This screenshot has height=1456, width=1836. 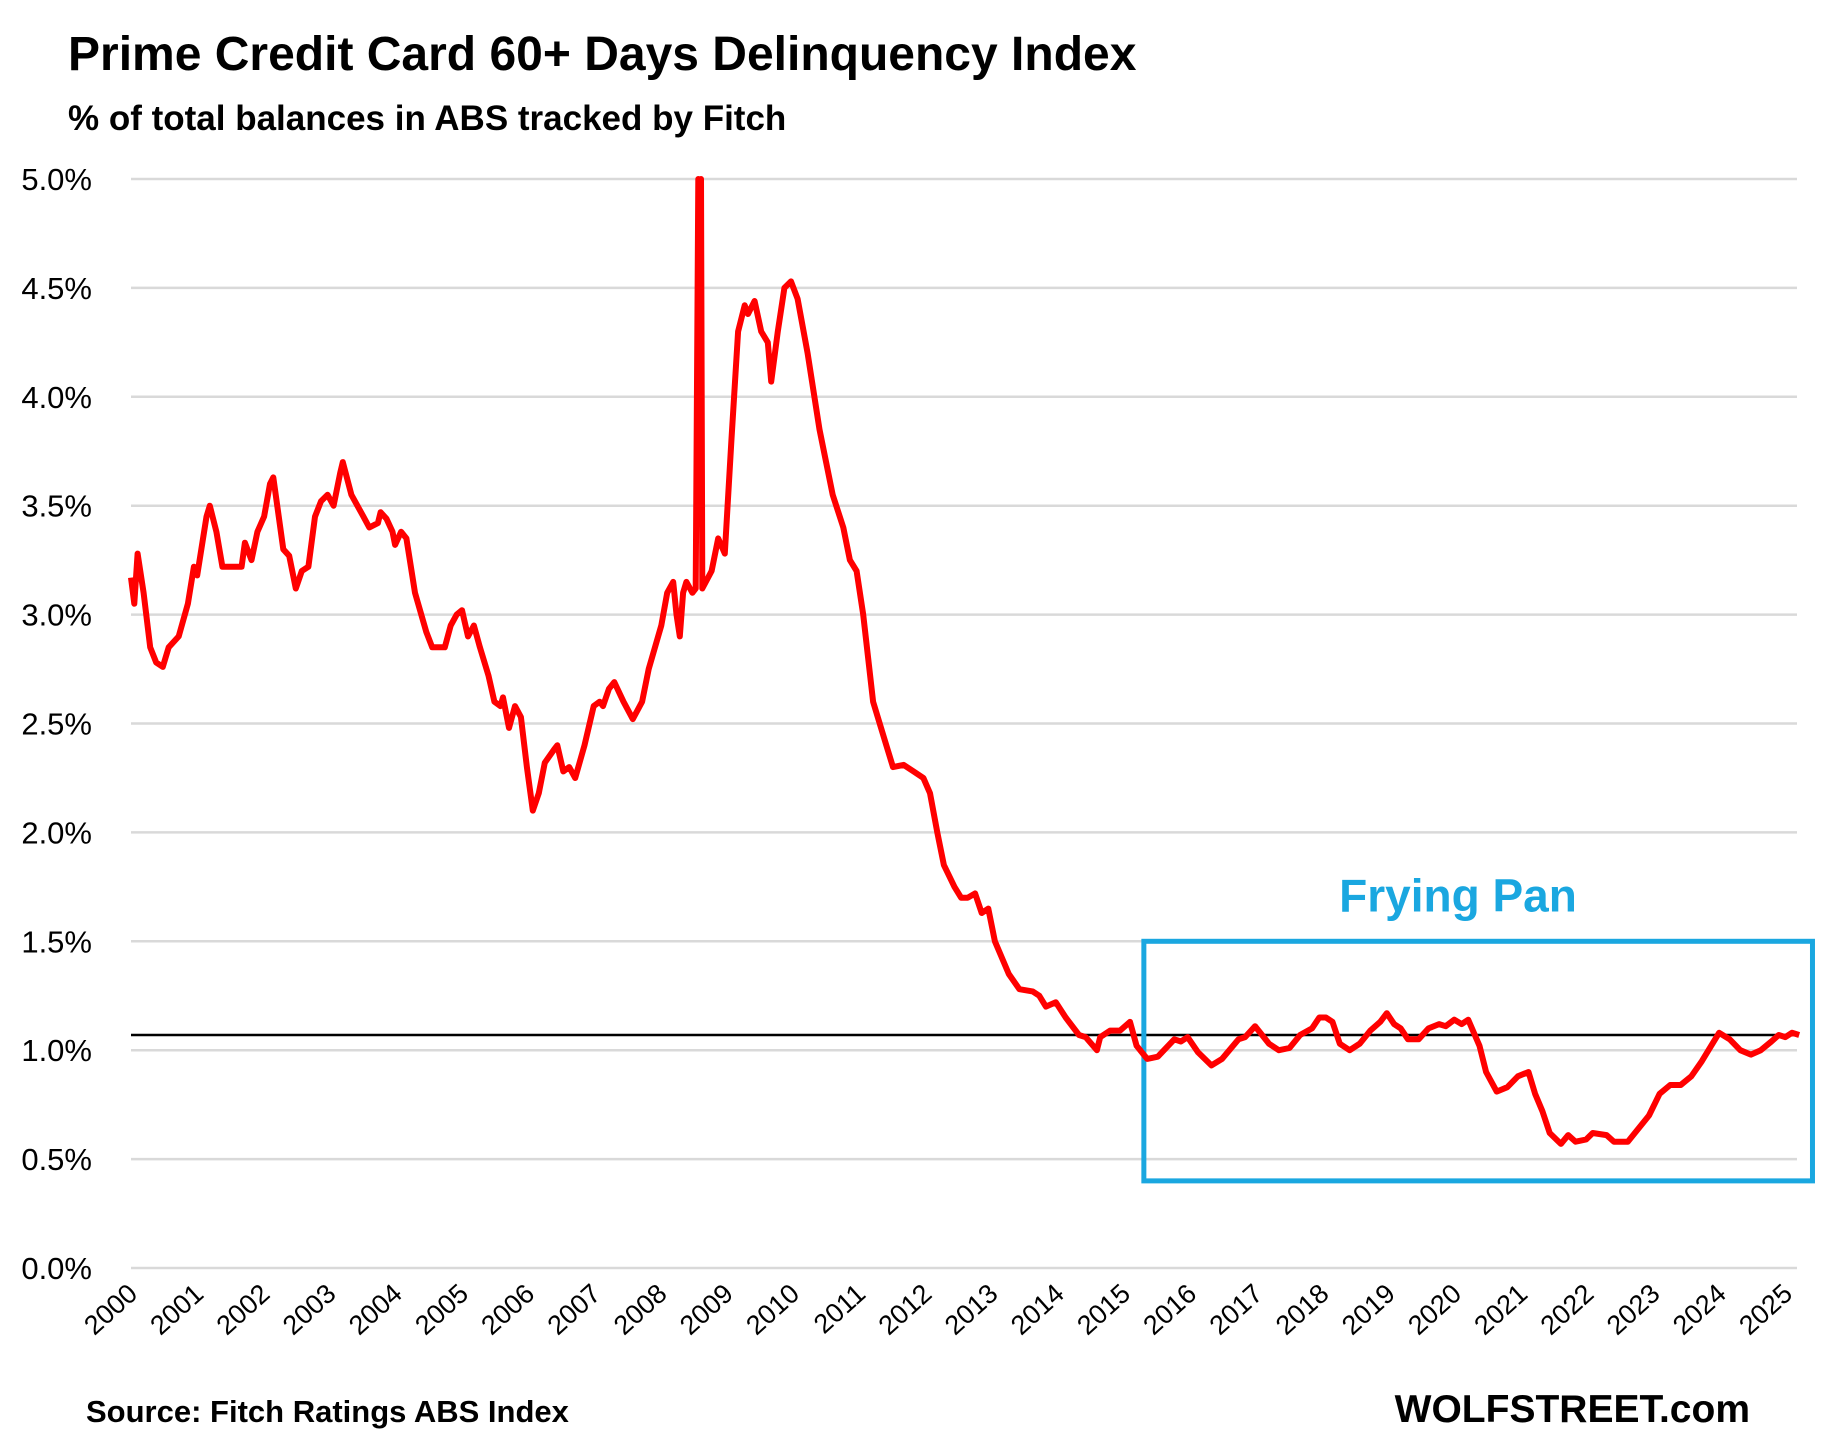 I want to click on x-tick-label: 2020, so click(x=1434, y=1309).